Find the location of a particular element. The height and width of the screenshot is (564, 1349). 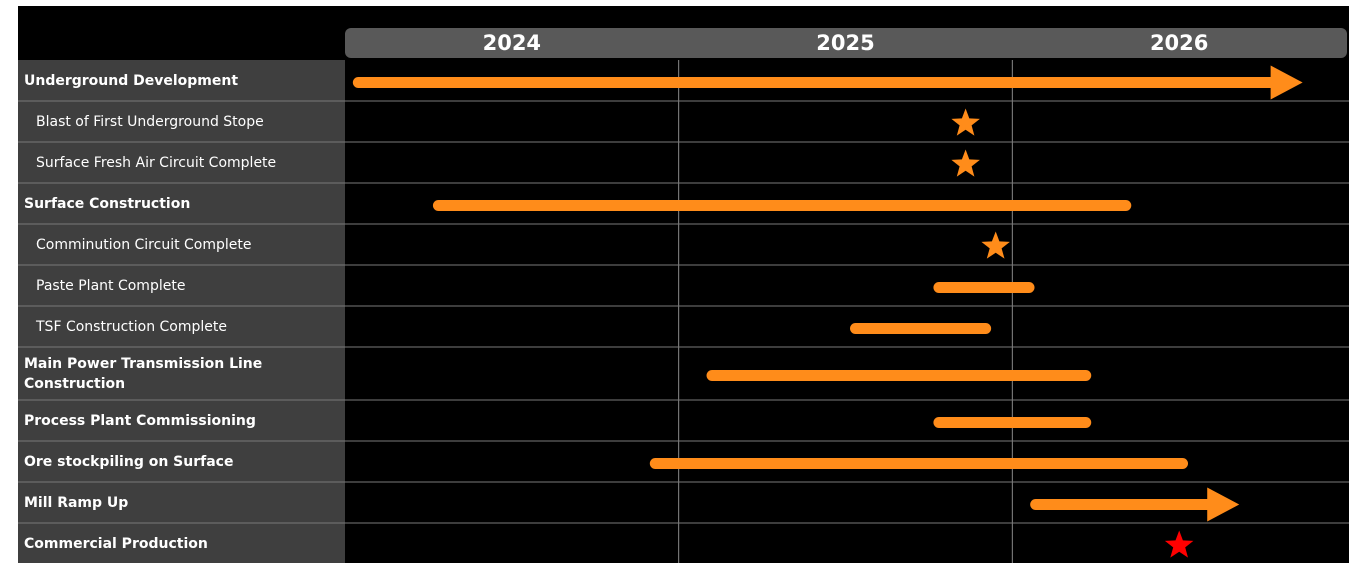

task-label: Comminution Circuit Complete is located at coordinates (144, 244).